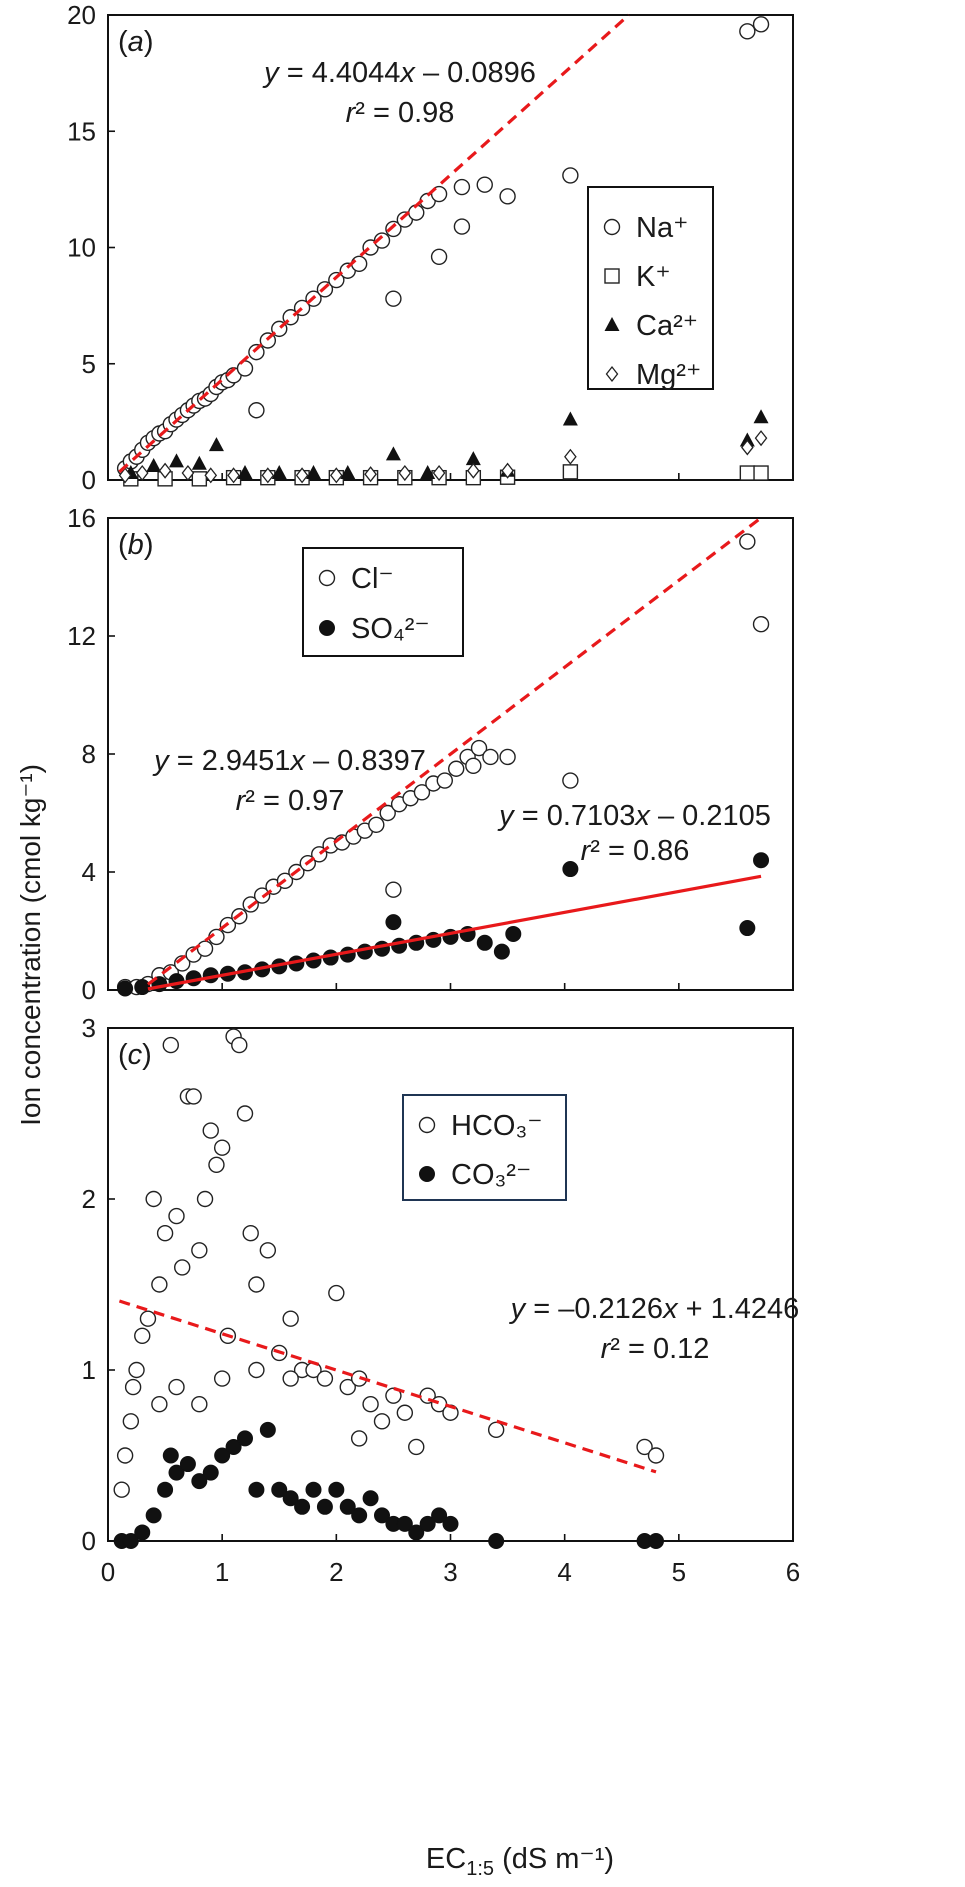 This screenshot has width=965, height=1887. I want to click on y-tick-label: 12, so click(81, 636).